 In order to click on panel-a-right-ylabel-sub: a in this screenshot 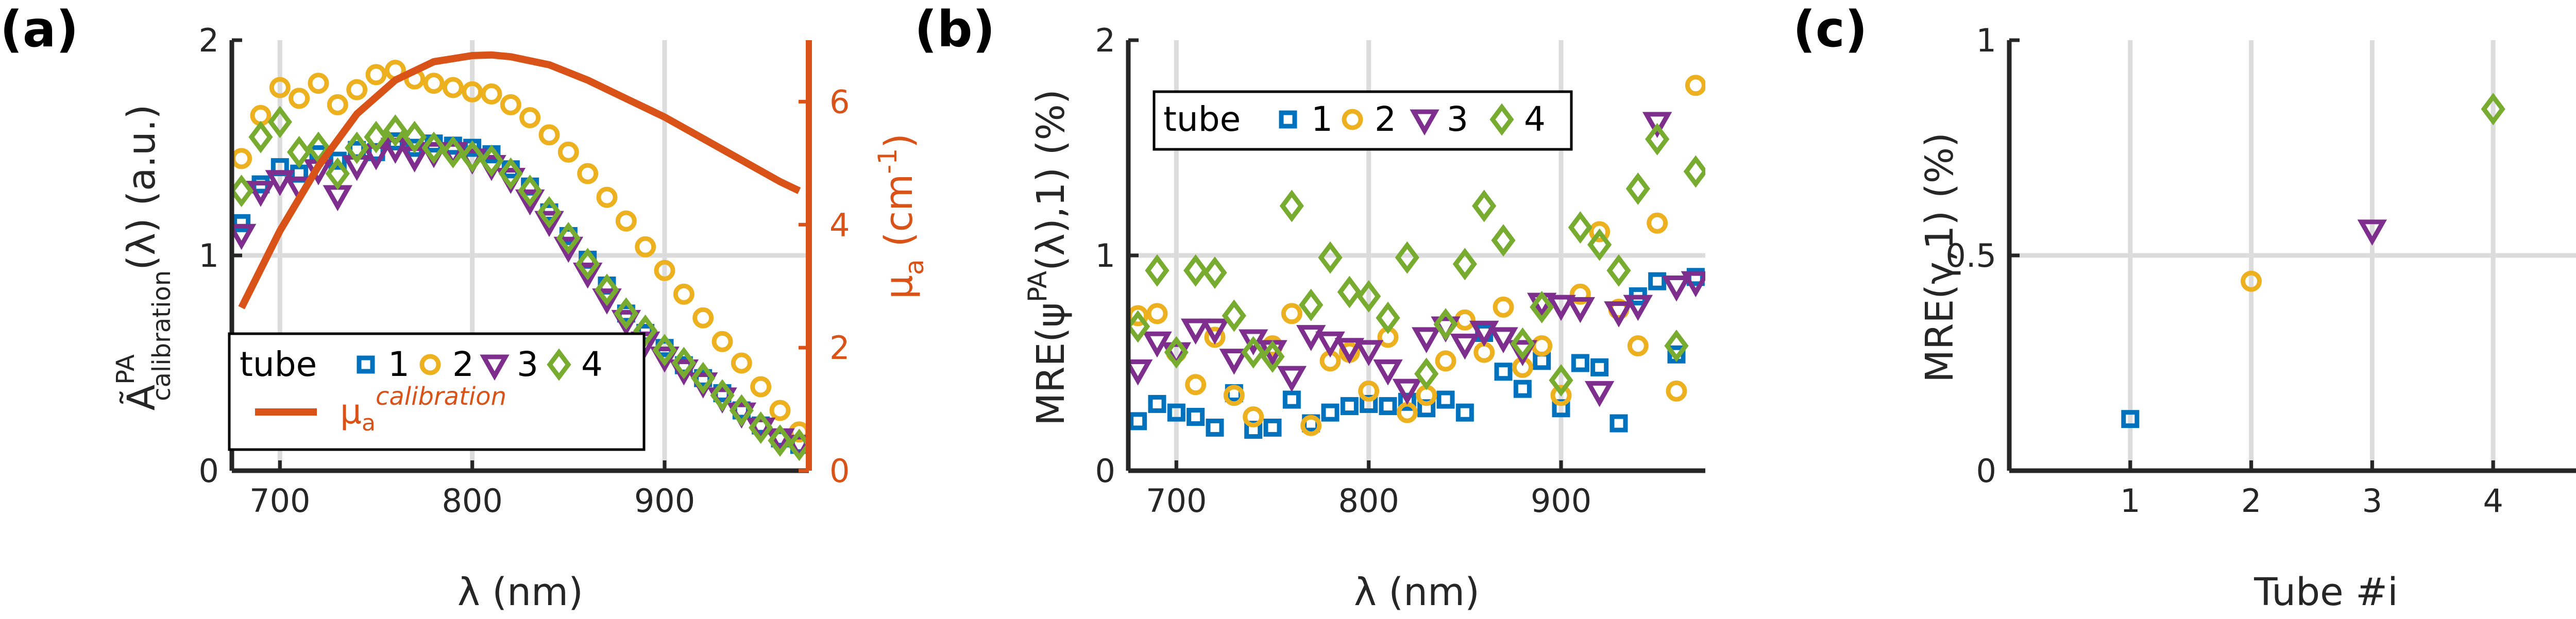, I will do `click(914, 267)`.